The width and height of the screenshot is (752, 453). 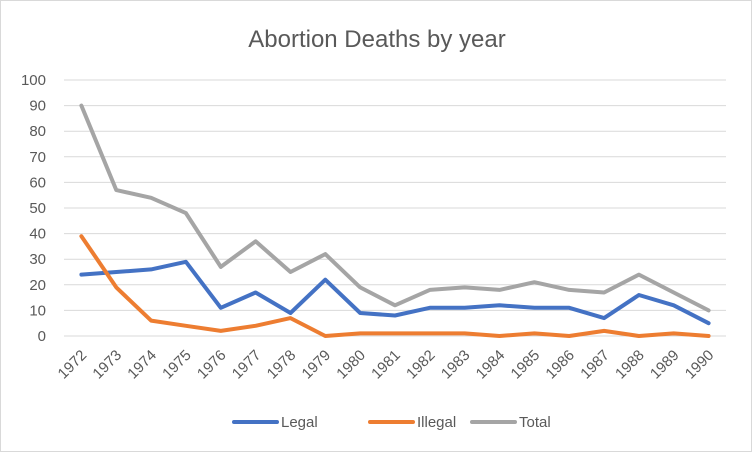 What do you see at coordinates (436, 422) in the screenshot?
I see `legend-label-illegal: Illegal` at bounding box center [436, 422].